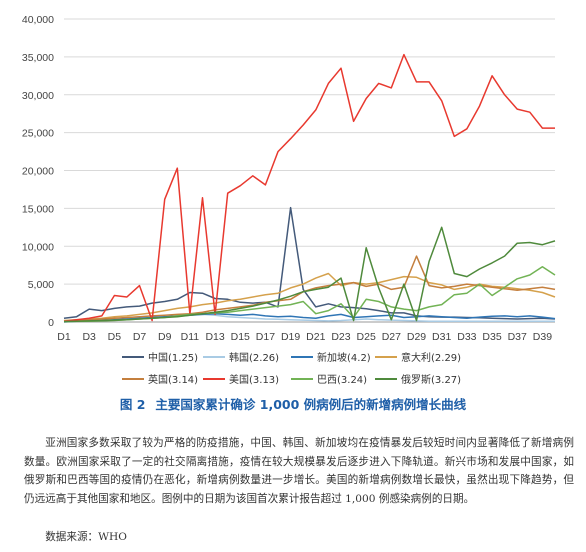  Describe the element at coordinates (38, 134) in the screenshot. I see `y-tick-label: 25,000` at that location.